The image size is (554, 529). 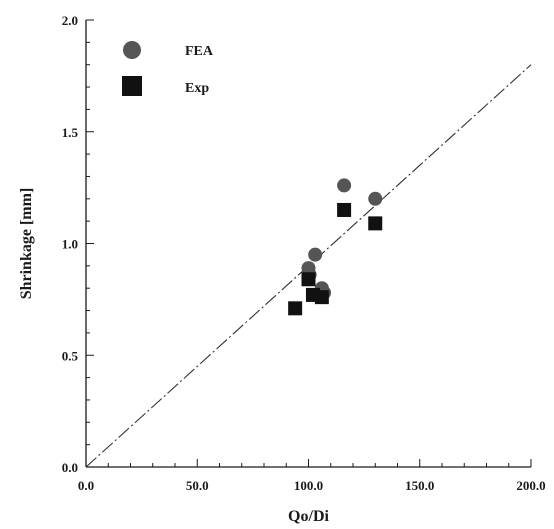 I want to click on data-points-layer, so click(x=335, y=247).